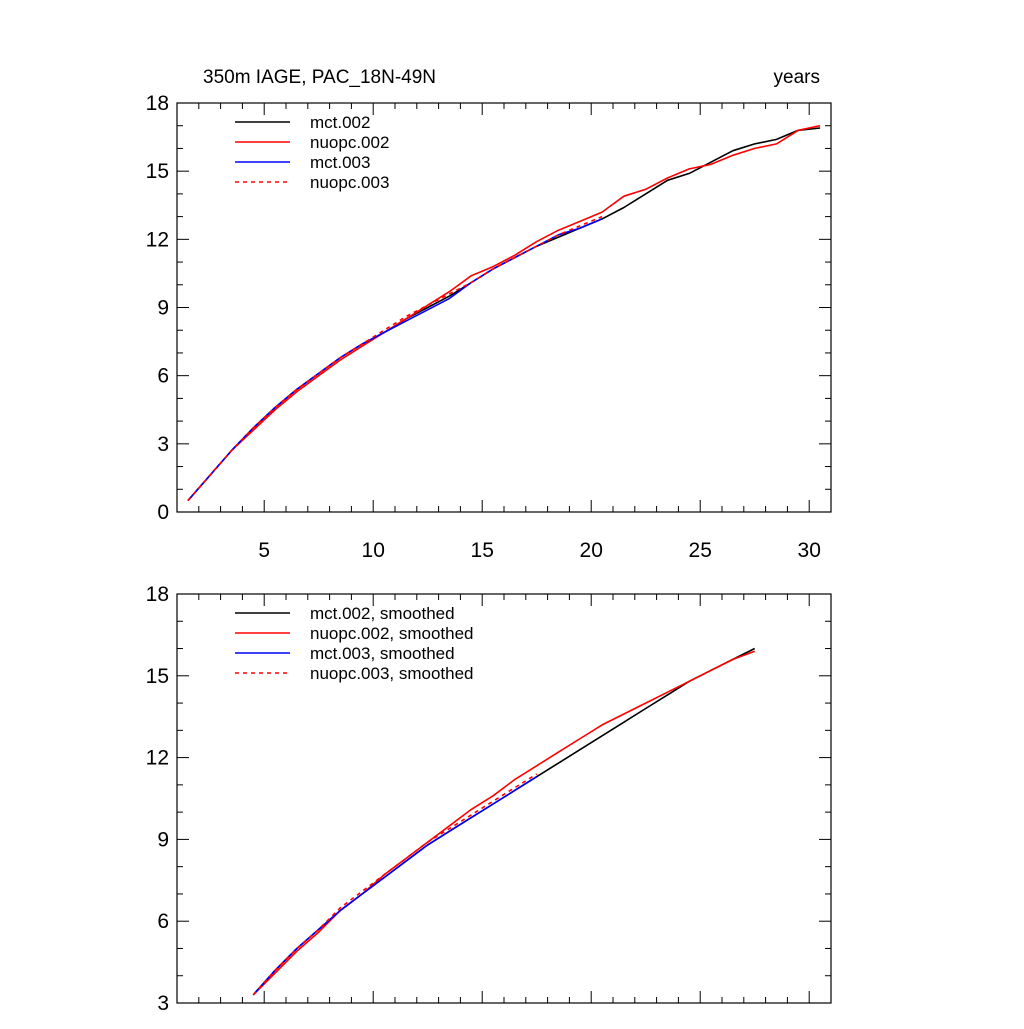 This screenshot has width=1024, height=1029. Describe the element at coordinates (349, 142) in the screenshot. I see `legend-label: nuopc.002` at that location.